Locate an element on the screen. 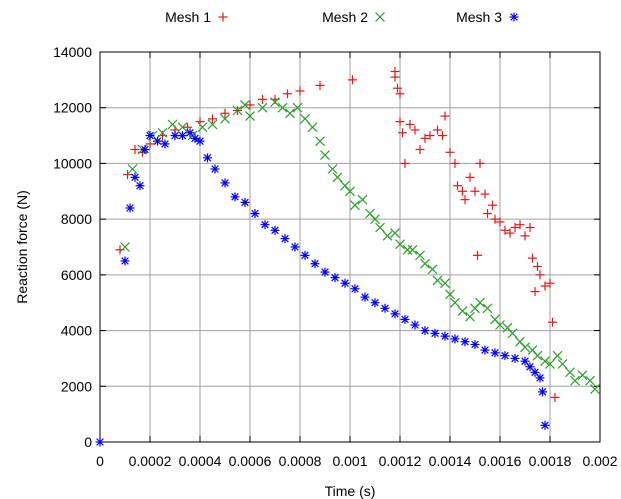  legend-marker is located at coordinates (514, 17).